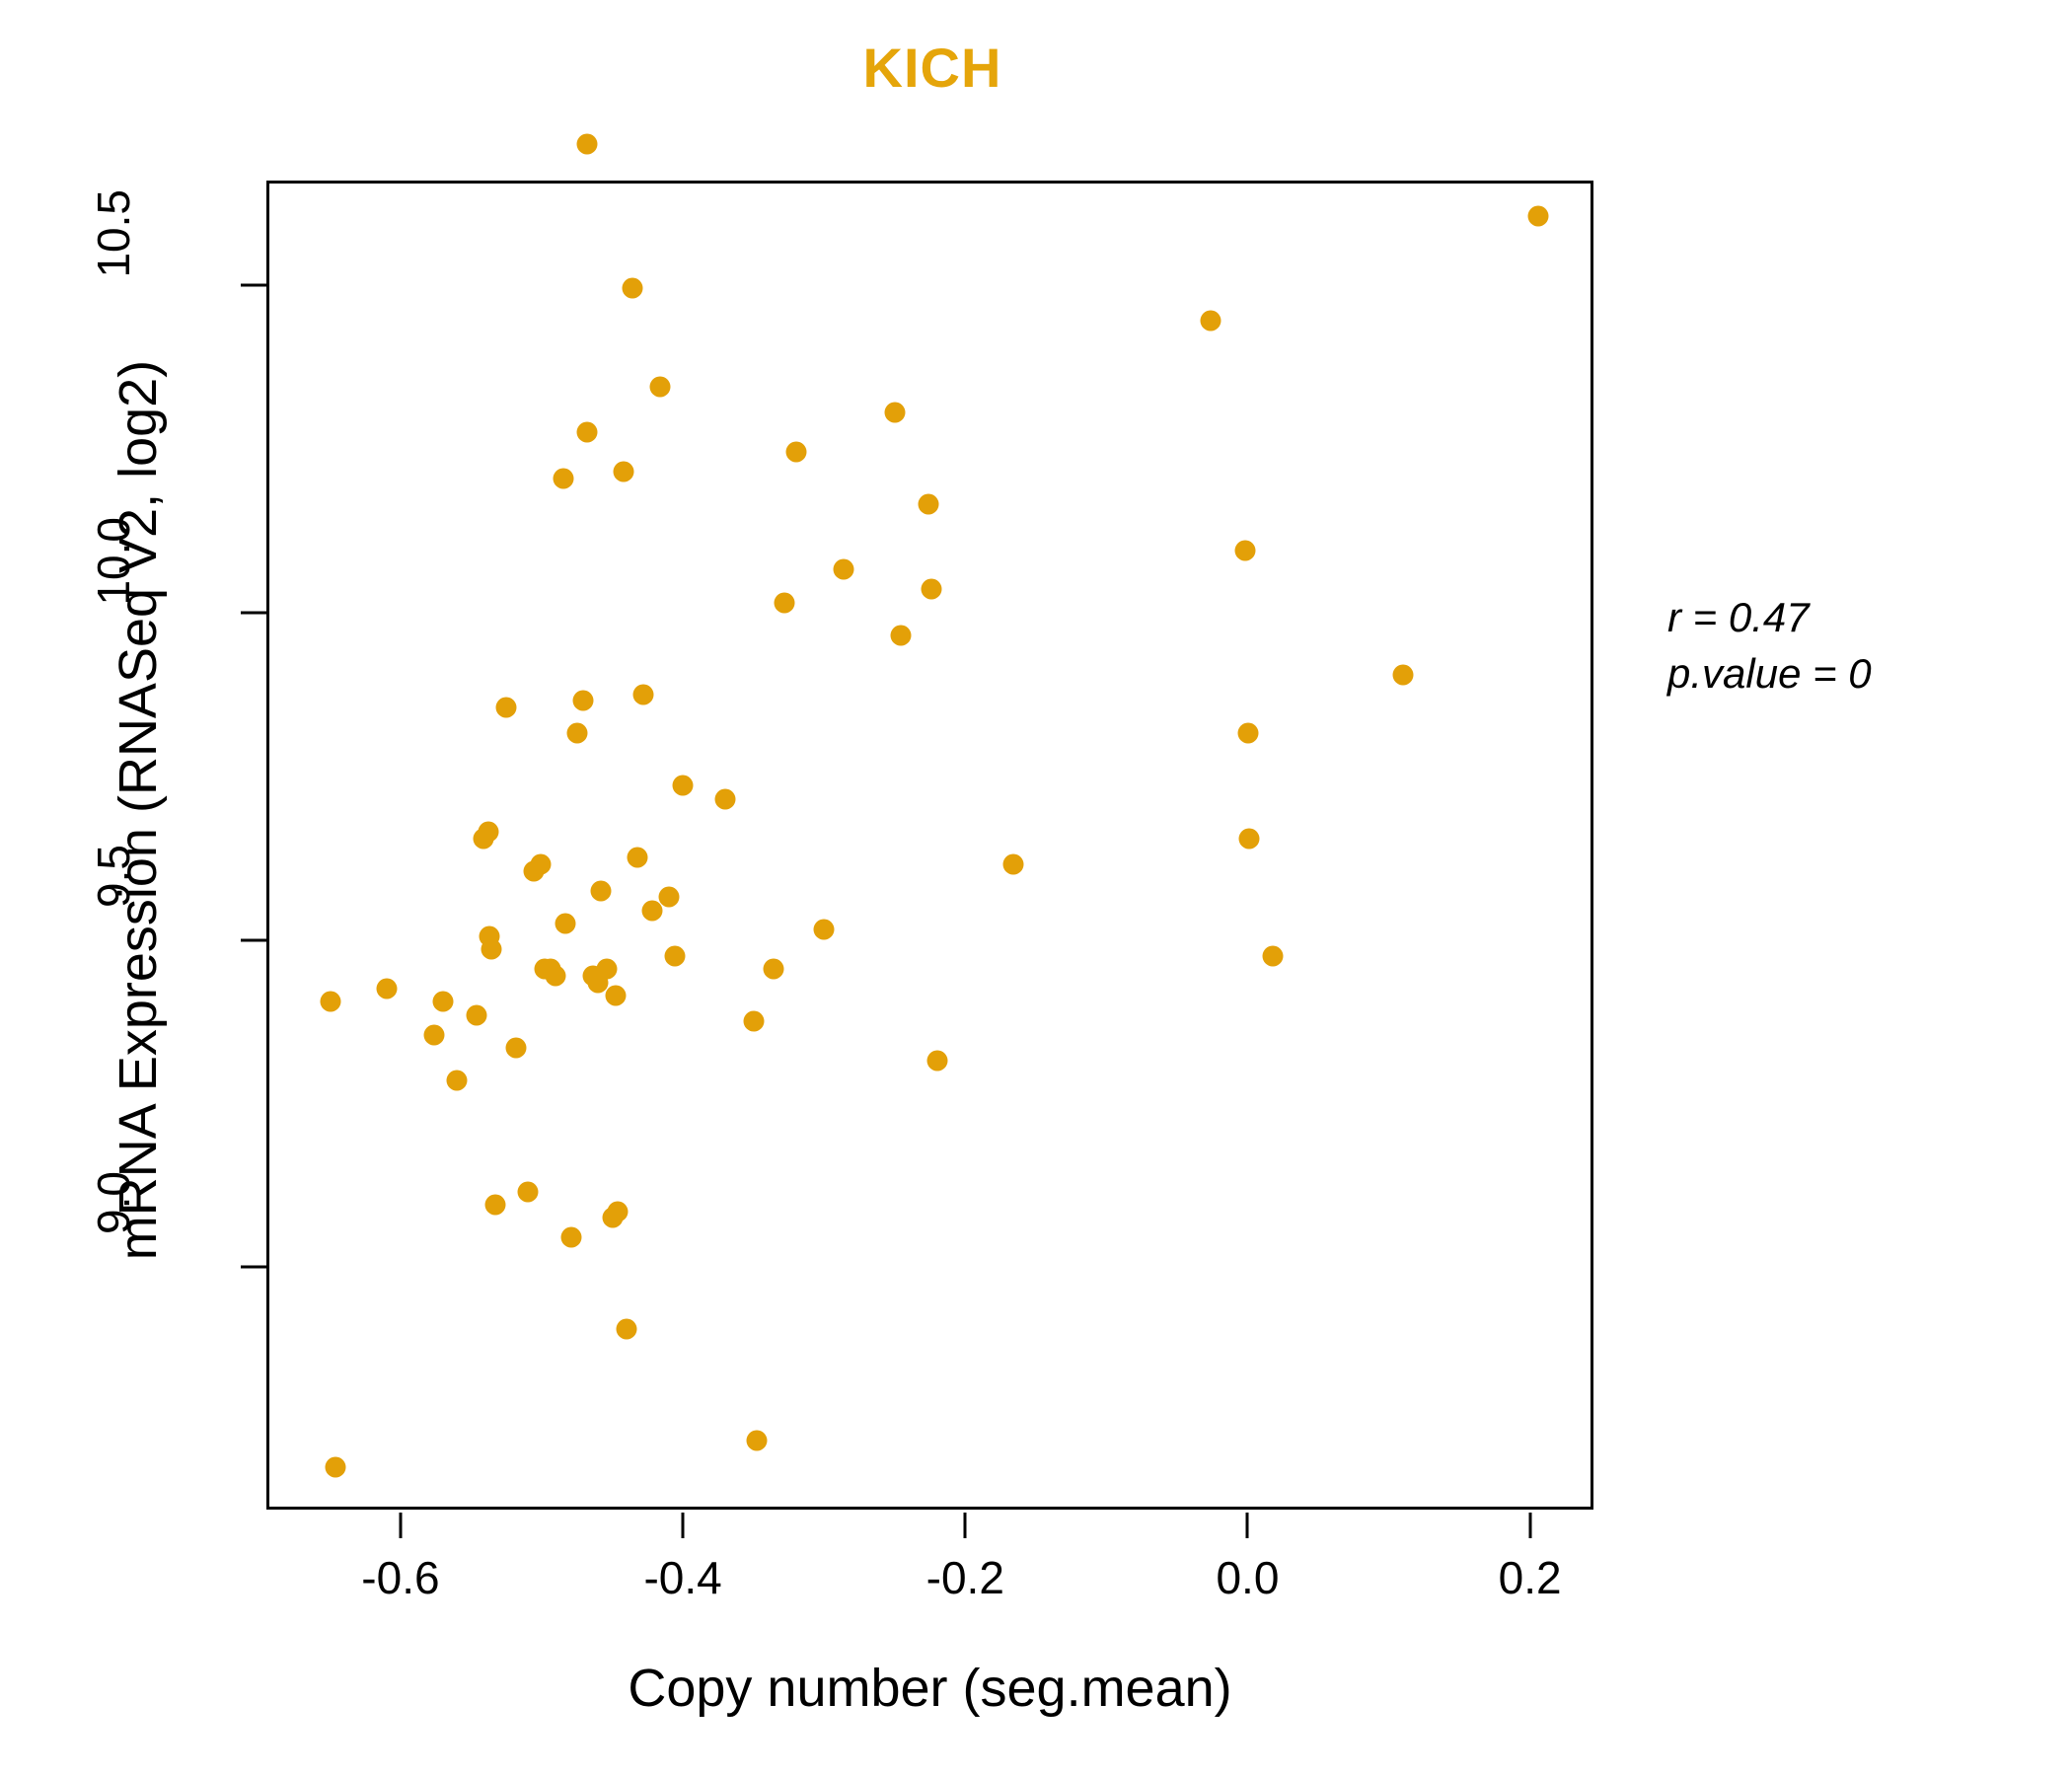  What do you see at coordinates (683, 1578) in the screenshot?
I see `x-axis-tick-label: -0.4` at bounding box center [683, 1578].